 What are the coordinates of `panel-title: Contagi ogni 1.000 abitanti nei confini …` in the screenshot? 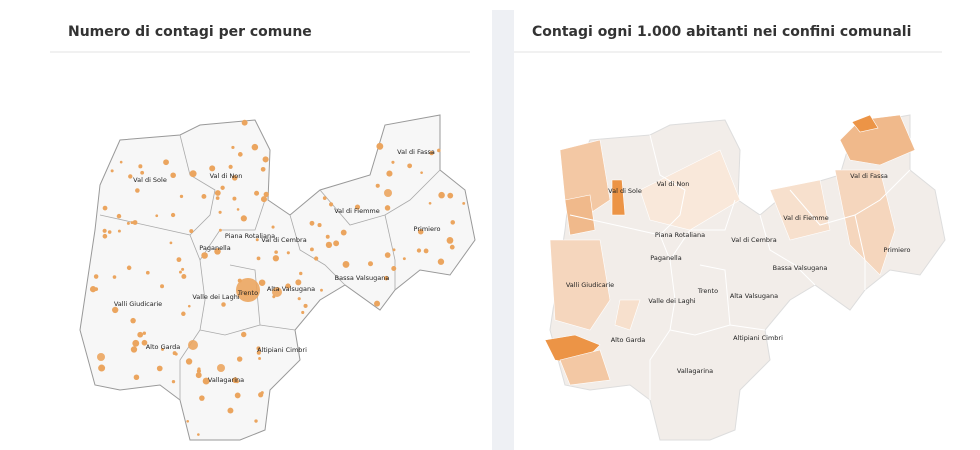 It's located at (721, 32).